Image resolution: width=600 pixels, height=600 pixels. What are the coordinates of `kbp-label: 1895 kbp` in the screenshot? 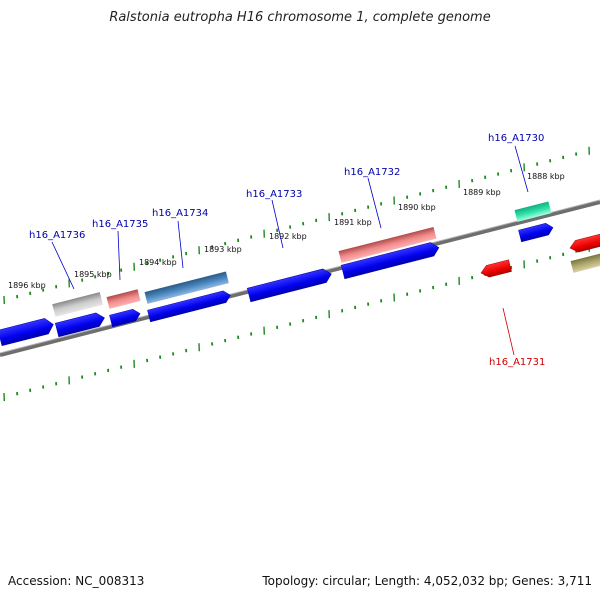 It's located at (93, 274).